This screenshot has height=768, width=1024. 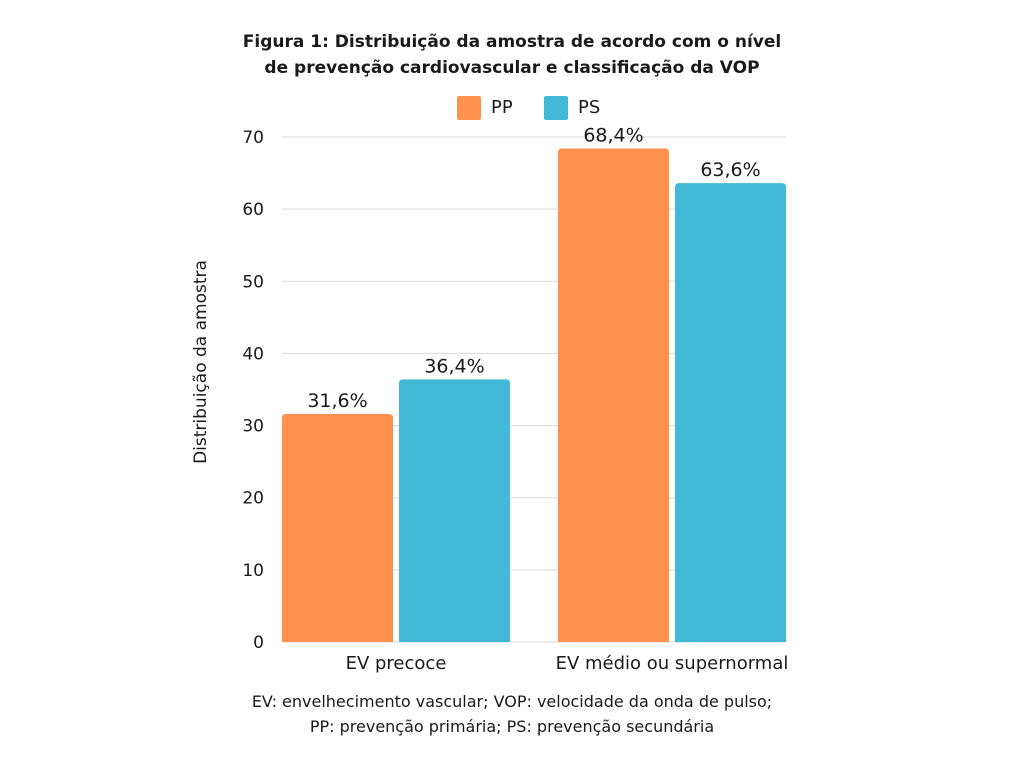 I want to click on legend-label-pp: PP, so click(x=502, y=107).